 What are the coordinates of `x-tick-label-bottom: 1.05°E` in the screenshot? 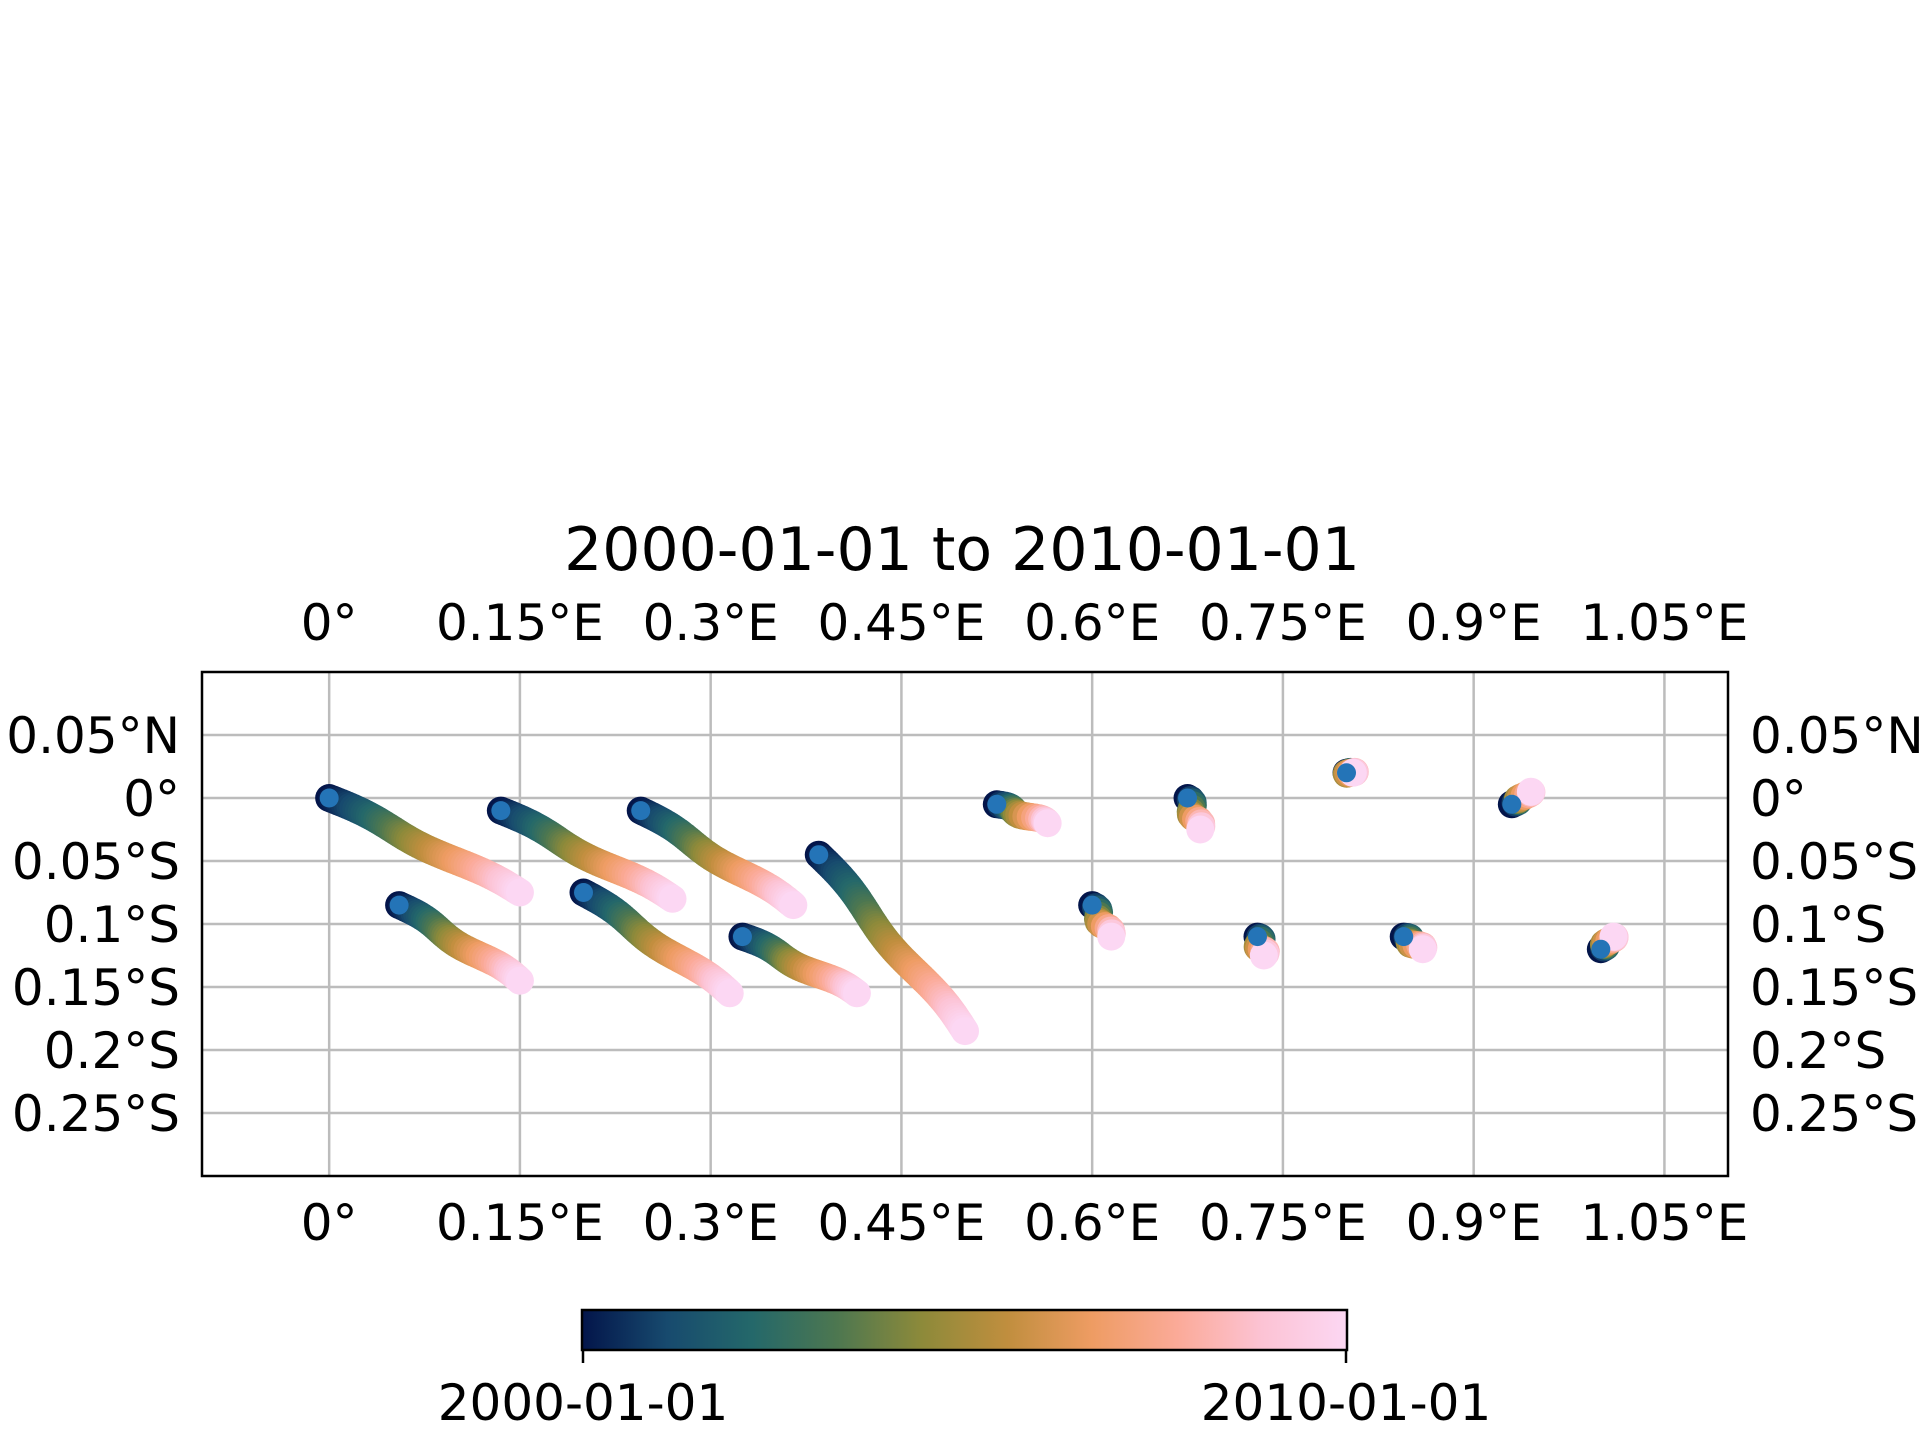 It's located at (1664, 1223).